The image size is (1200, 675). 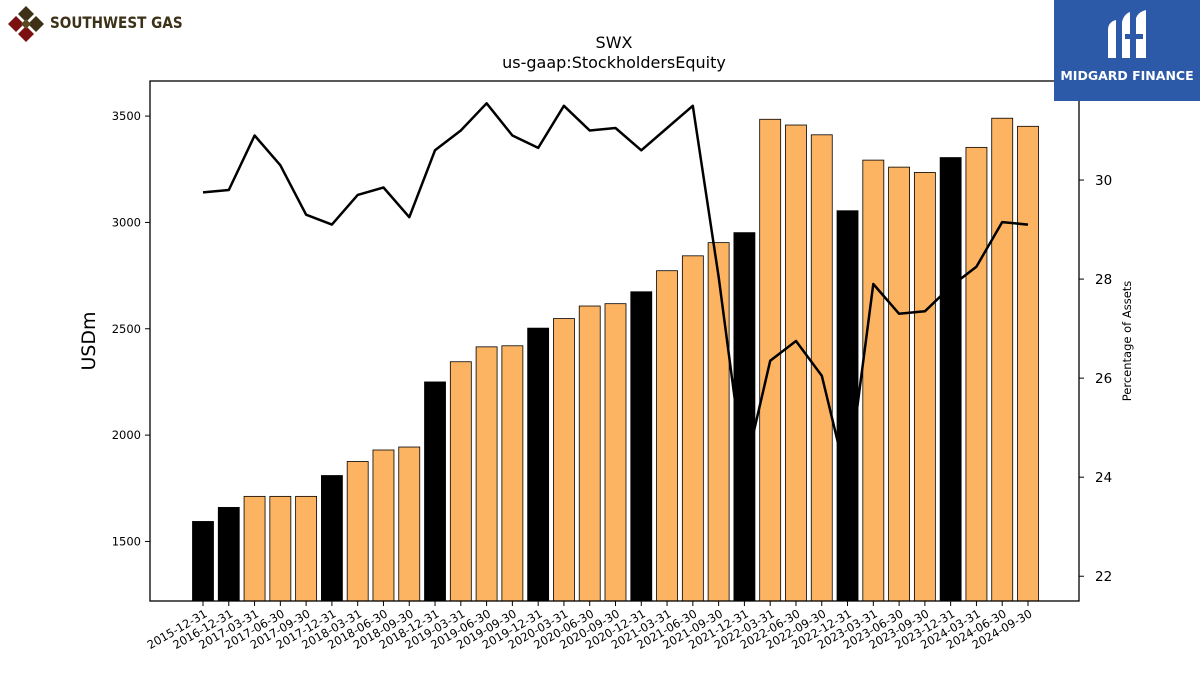 What do you see at coordinates (126, 541) in the screenshot?
I see `y-tick-label: 1500` at bounding box center [126, 541].